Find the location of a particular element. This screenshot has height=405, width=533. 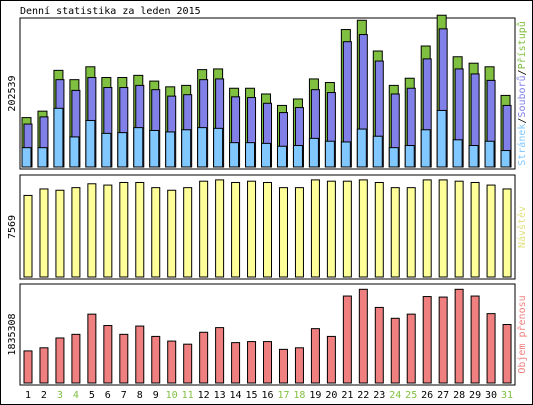

requests-bar-Stránek-3 is located at coordinates (58, 137).